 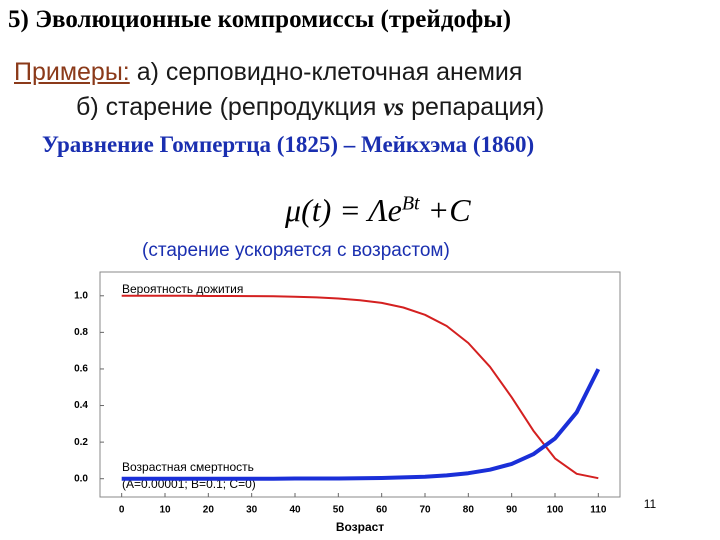 What do you see at coordinates (81, 369) in the screenshot?
I see `y-tick-label: 0.6` at bounding box center [81, 369].